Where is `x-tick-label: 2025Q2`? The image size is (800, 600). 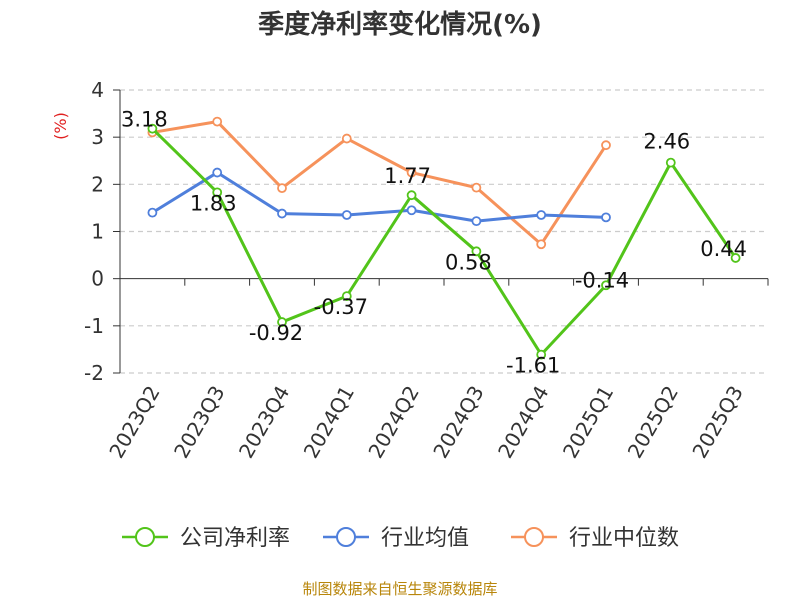 x-tick-label: 2025Q2 is located at coordinates (653, 422).